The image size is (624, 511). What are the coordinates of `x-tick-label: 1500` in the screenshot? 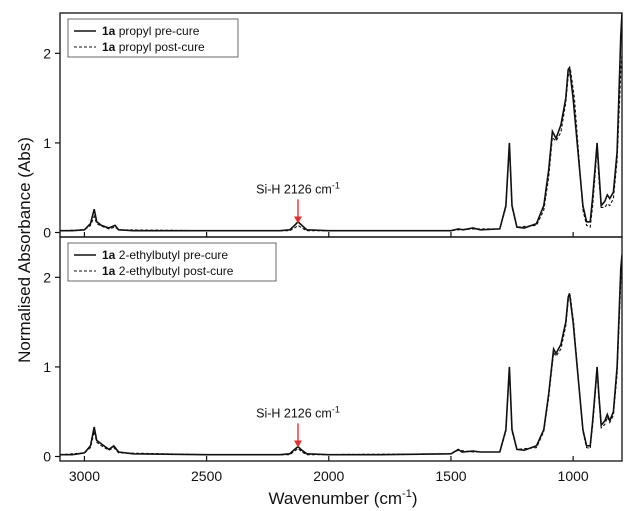 It's located at (450, 476).